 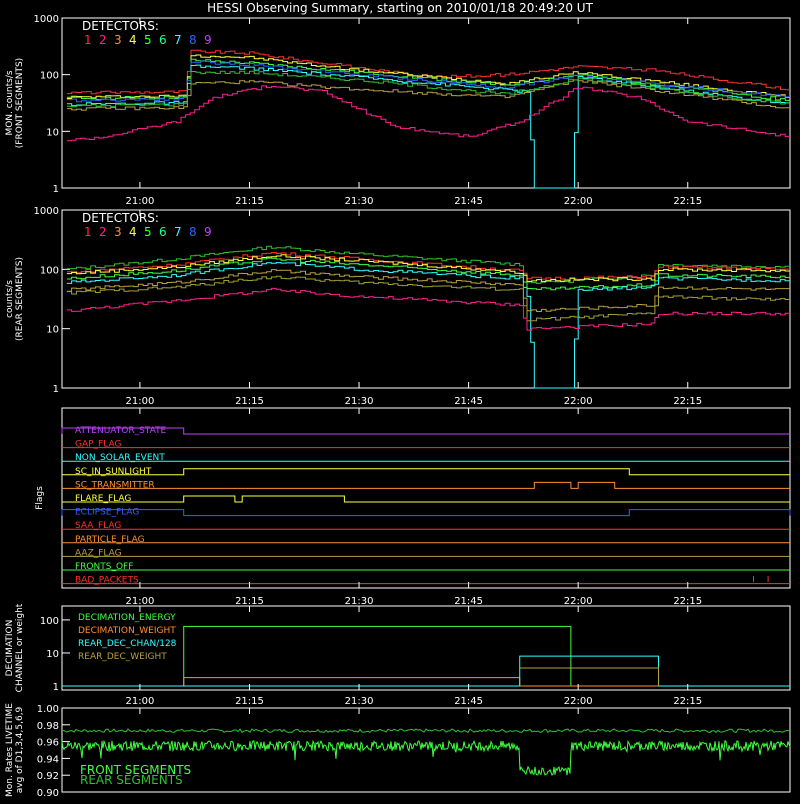 What do you see at coordinates (249, 201) in the screenshot?
I see `front-xtick-label: 21:15` at bounding box center [249, 201].